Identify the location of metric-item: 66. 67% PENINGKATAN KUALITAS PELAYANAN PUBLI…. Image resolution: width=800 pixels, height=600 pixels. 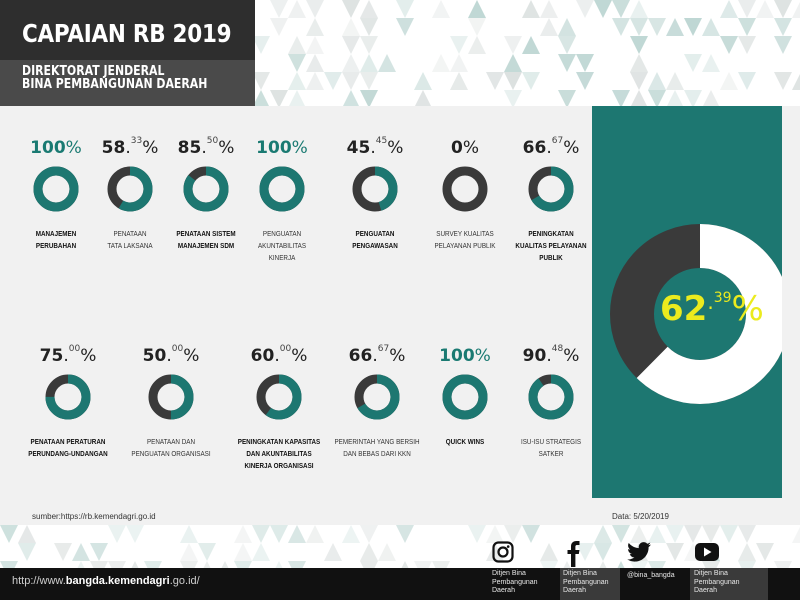
(551, 200).